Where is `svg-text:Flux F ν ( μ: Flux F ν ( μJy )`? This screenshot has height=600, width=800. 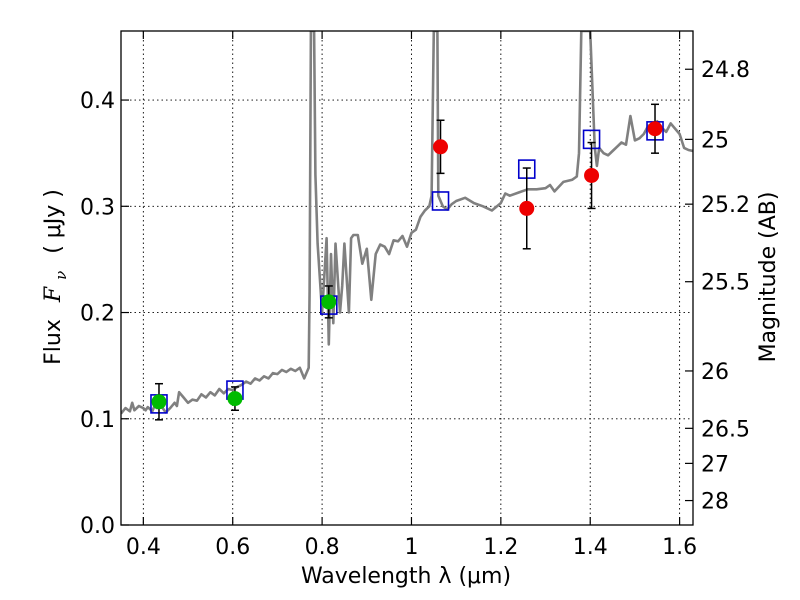 svg-text:Flux F ν ( μ: Flux F ν ( μJy ) is located at coordinates (56, 277).